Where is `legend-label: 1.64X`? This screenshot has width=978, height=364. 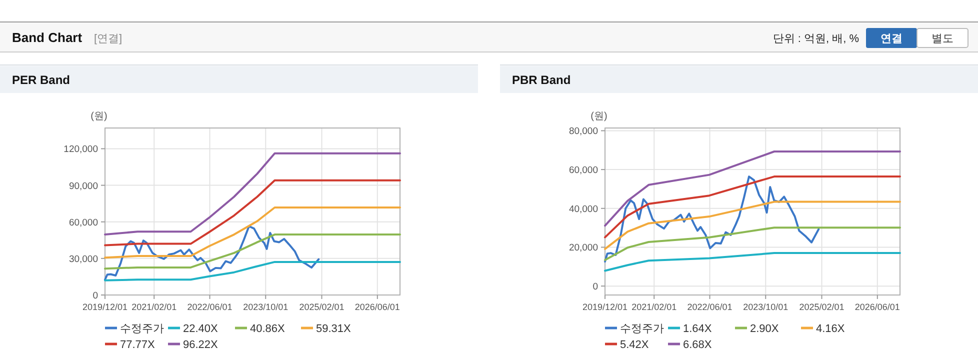 legend-label: 1.64X is located at coordinates (697, 329).